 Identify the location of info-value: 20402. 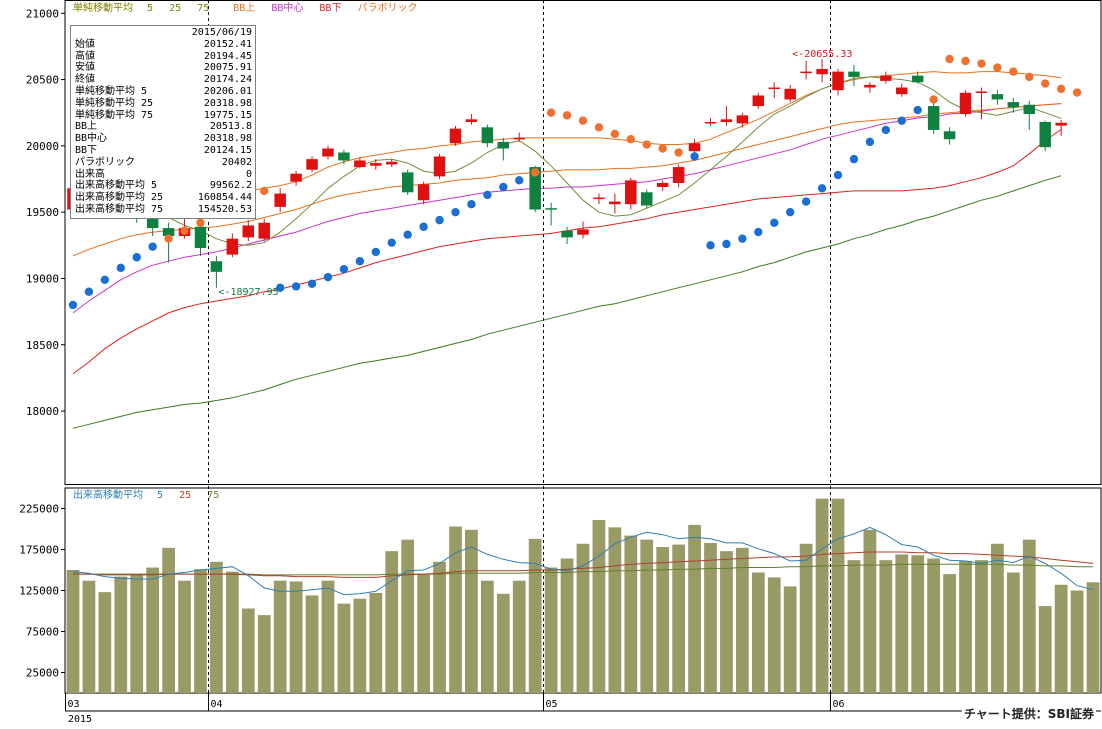
(236, 162).